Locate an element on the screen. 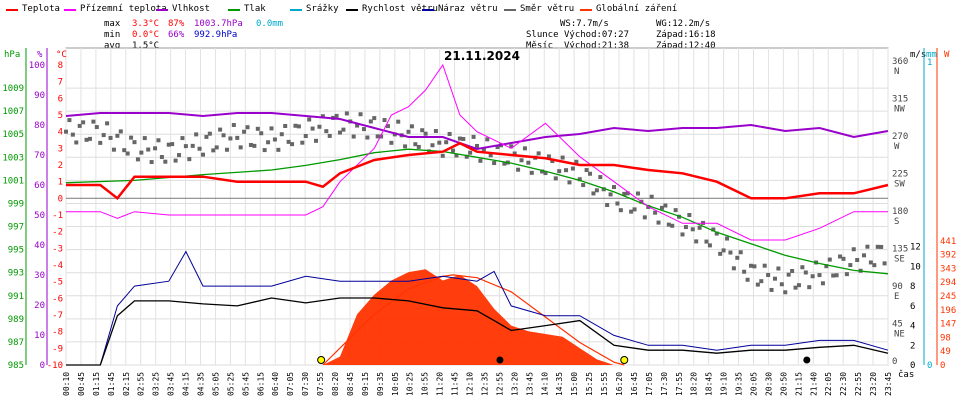 The image size is (966, 400). radiation-tick-label: 0 is located at coordinates (942, 366).